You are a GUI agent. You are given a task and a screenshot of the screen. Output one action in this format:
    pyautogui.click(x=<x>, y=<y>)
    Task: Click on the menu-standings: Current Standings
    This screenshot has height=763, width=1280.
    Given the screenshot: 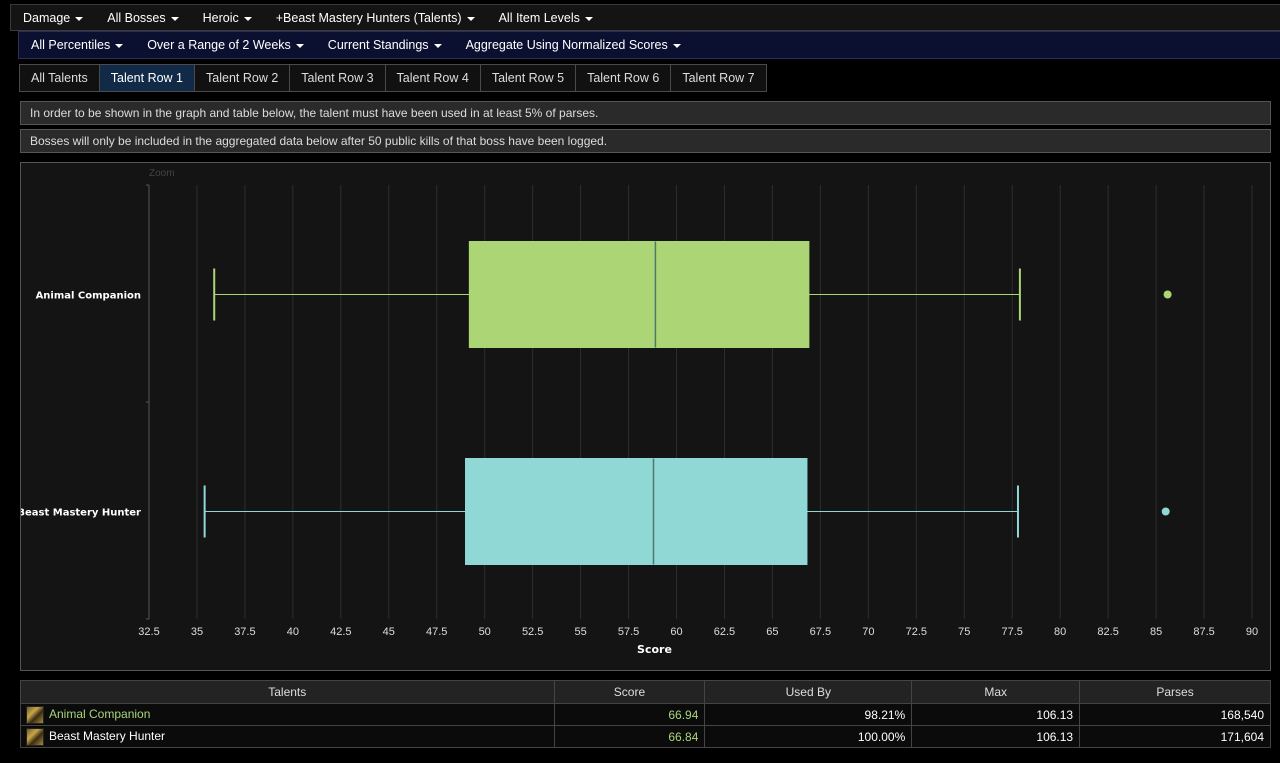 What is the action you would take?
    pyautogui.click(x=385, y=45)
    